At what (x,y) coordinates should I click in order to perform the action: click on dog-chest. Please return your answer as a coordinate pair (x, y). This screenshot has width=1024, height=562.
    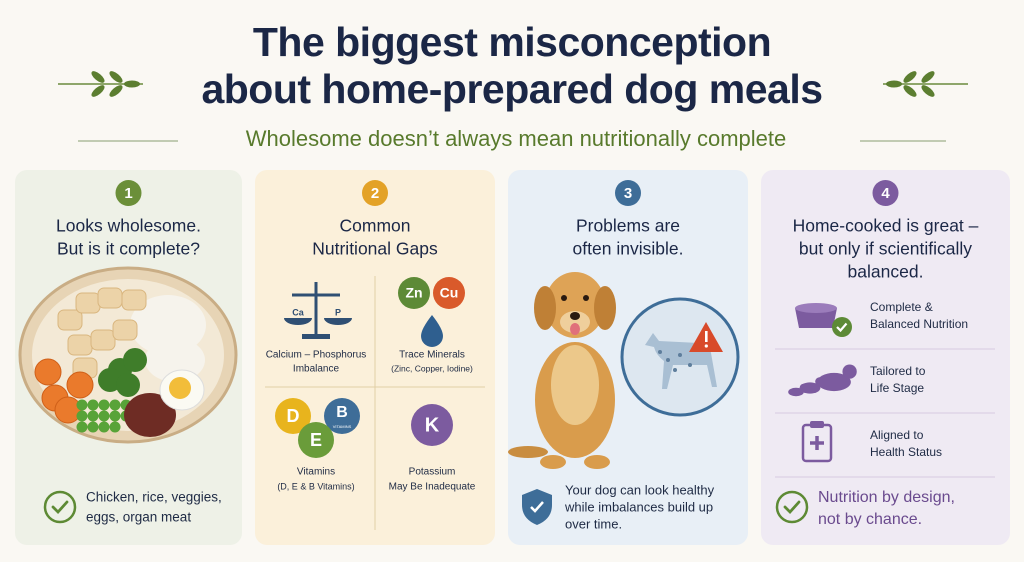
    Looking at the image, I should click on (575, 385).